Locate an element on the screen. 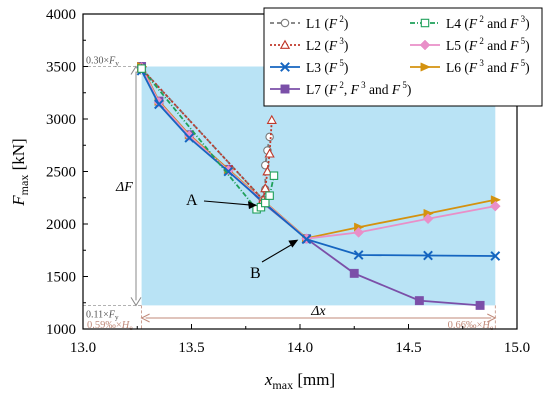 This screenshot has height=416, width=550. annotation-a-arrow is located at coordinates (227, 203).